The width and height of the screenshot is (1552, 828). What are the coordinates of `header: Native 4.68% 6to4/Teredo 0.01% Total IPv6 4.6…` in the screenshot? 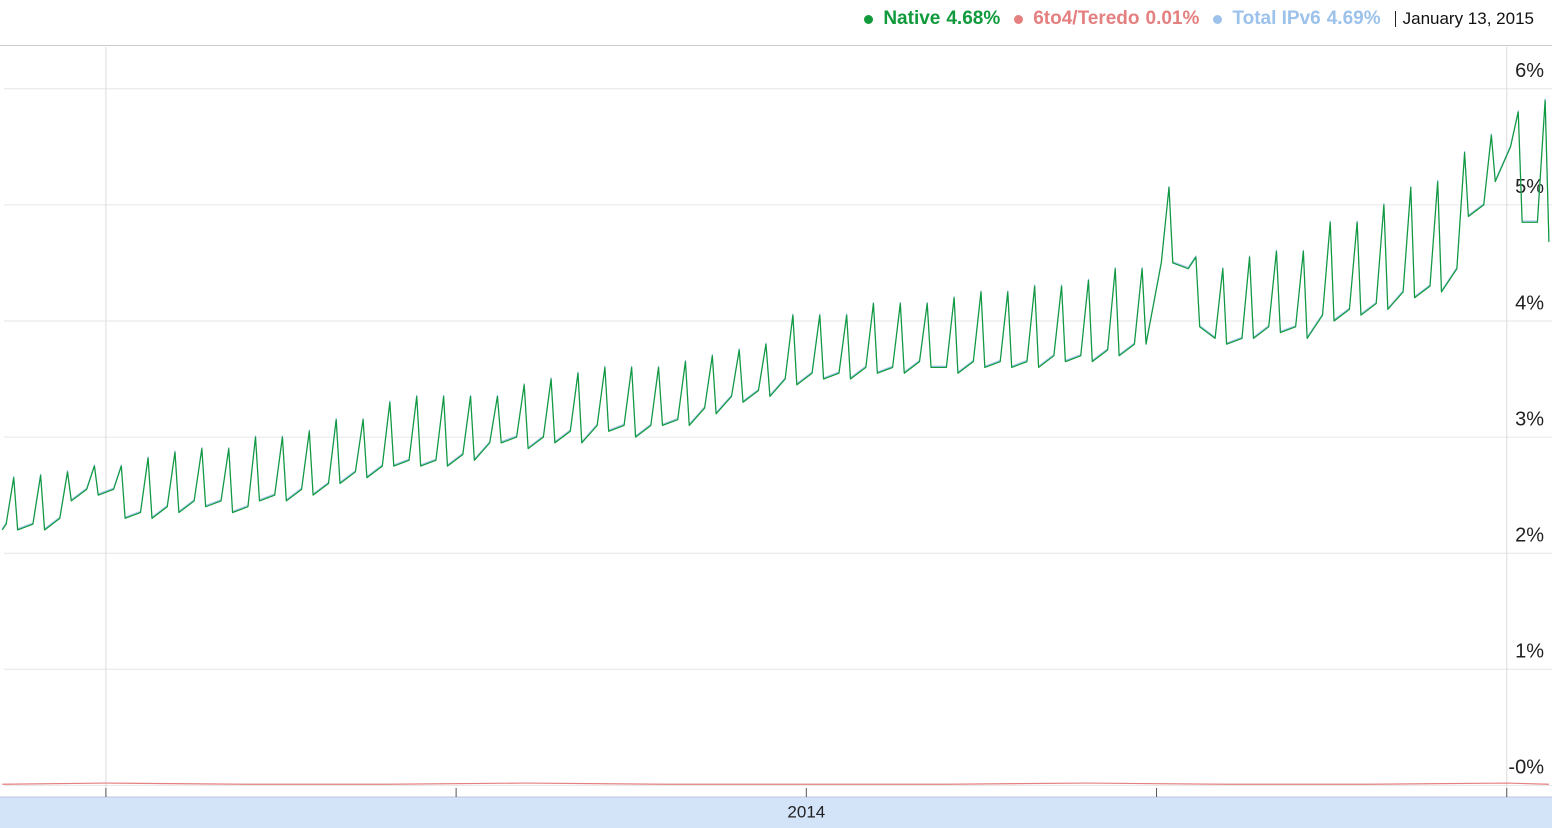 It's located at (776, 23).